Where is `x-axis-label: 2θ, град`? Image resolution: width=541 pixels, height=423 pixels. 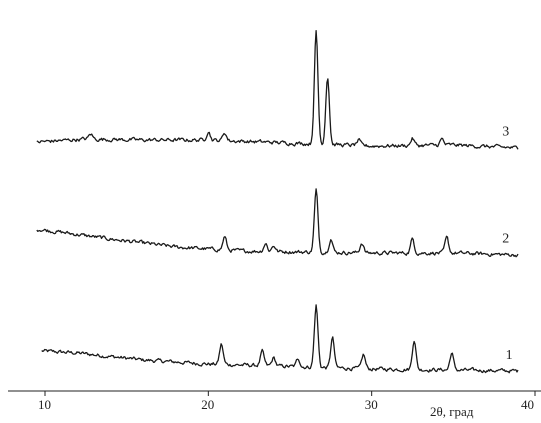 x-axis-label: 2θ, град is located at coordinates (452, 411).